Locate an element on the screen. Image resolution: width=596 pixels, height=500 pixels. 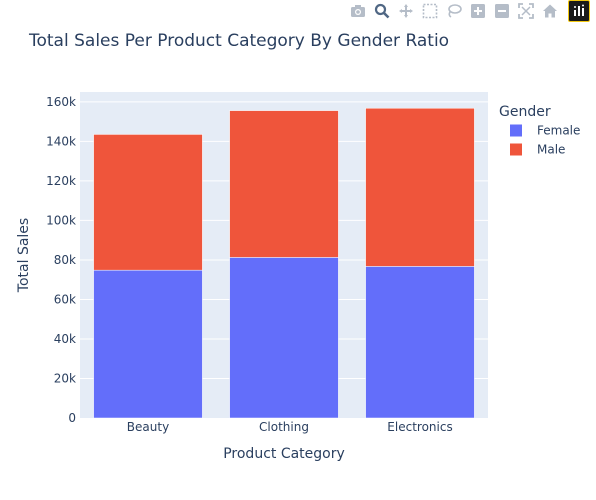
y-tick-label: 100k is located at coordinates (61, 220).